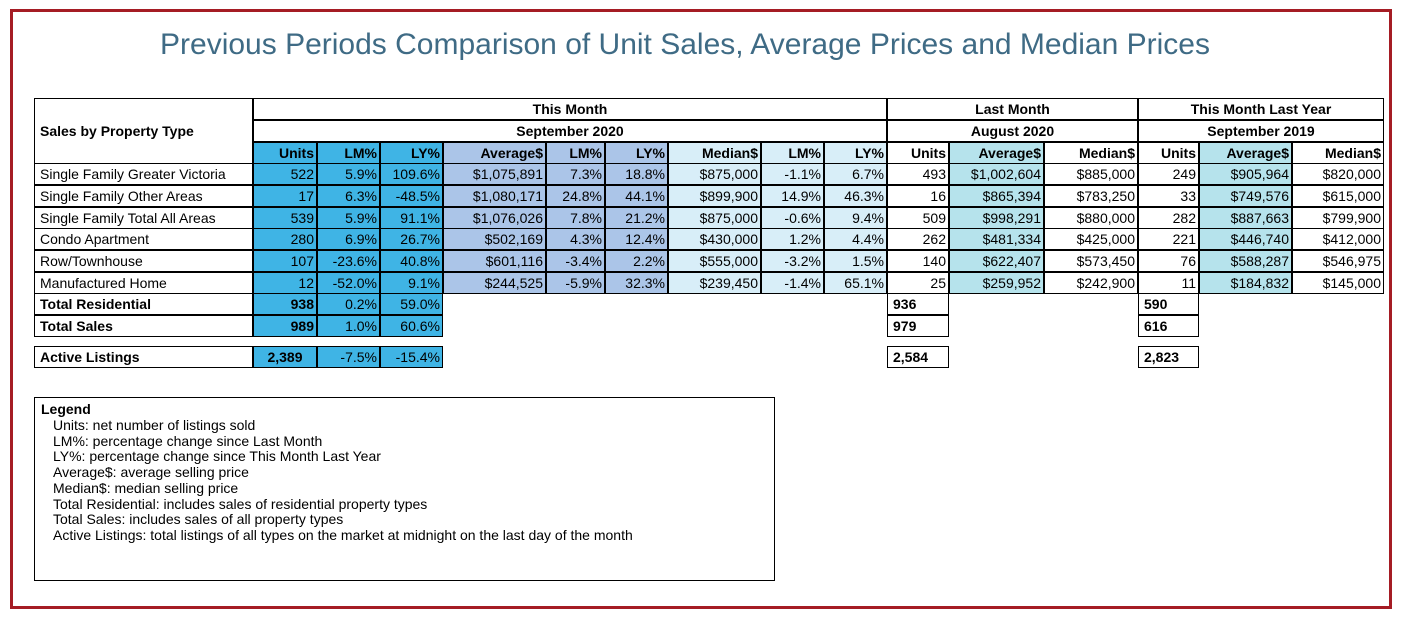 The height and width of the screenshot is (623, 1401). I want to click on table-cell: $899,900, so click(714, 196).